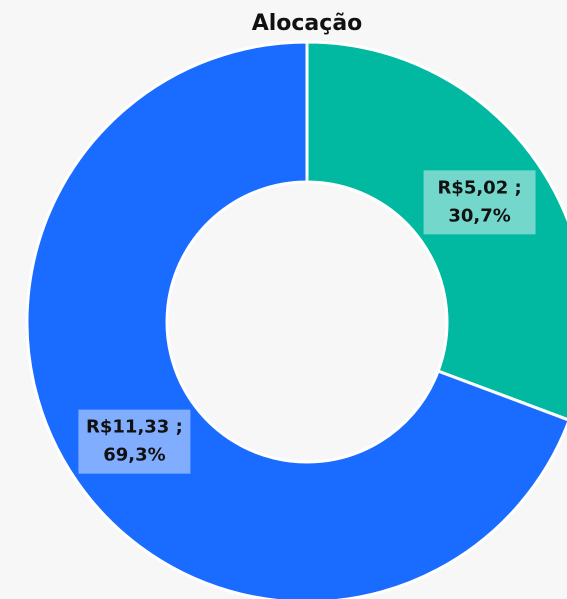 This screenshot has width=567, height=599. I want to click on data-label: 30,7%, so click(479, 215).